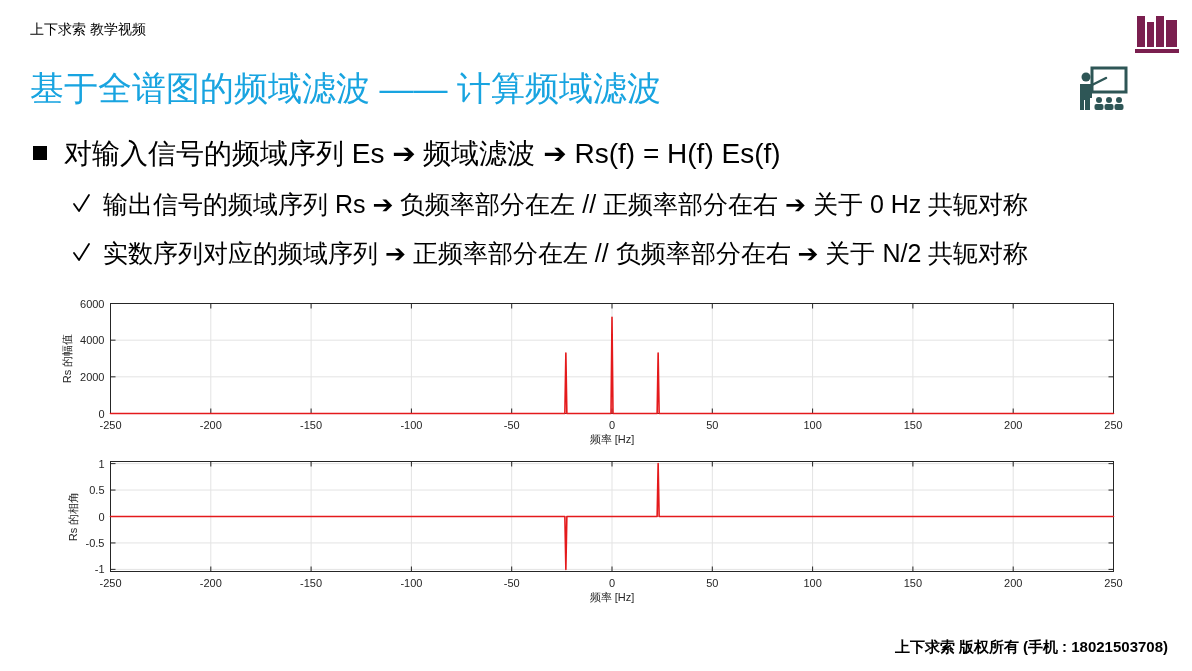 The height and width of the screenshot is (671, 1192). I want to click on text: 上下求索 教学视频, so click(88, 29).